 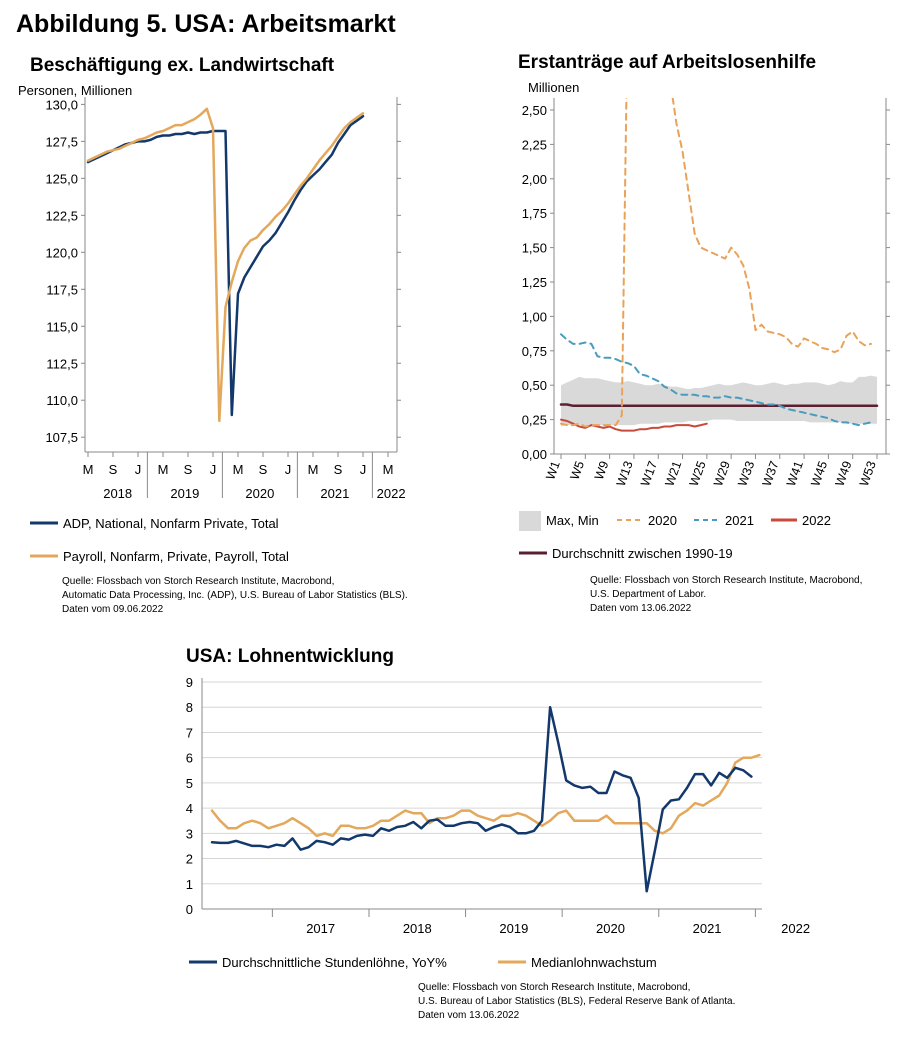 I want to click on legend-label-hourly-wages: Durchschnittliche Stundenlöhne, YoY%, so click(x=334, y=962).